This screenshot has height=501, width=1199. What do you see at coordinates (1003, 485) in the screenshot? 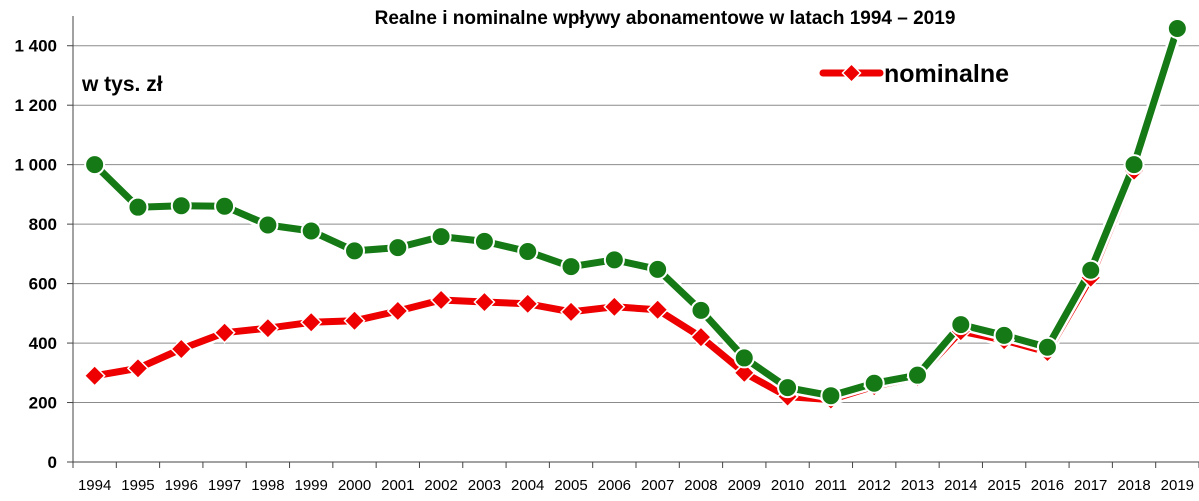
I see `x-tick-label: 2015` at bounding box center [1003, 485].